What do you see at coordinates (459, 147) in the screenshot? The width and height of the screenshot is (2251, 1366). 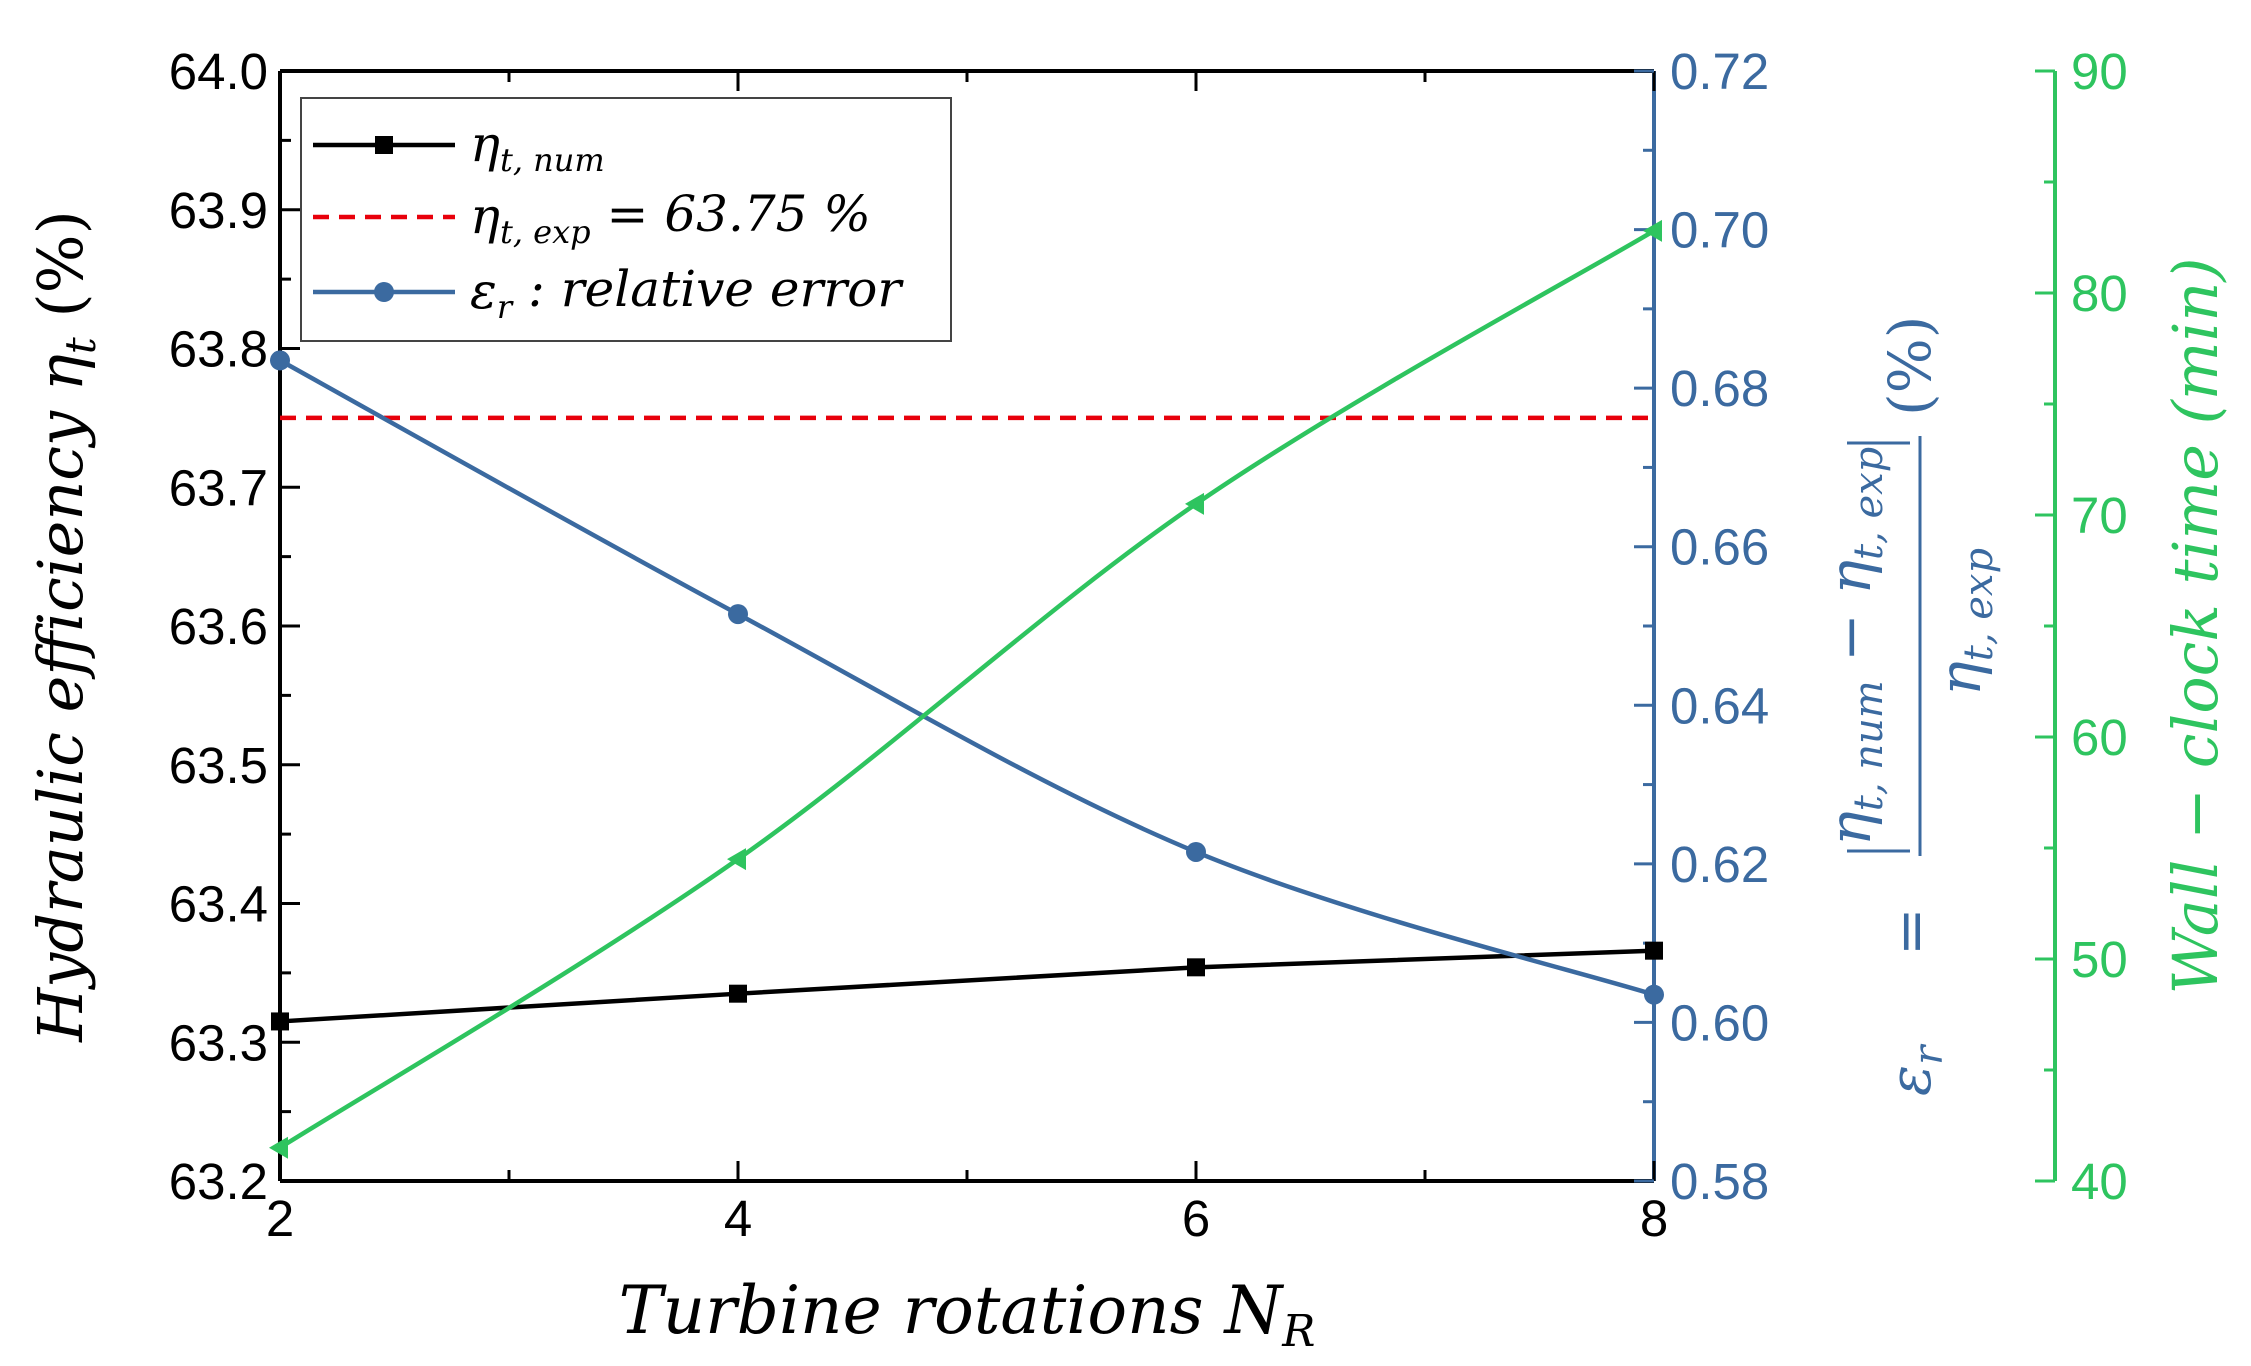 I see `legend-item: ηt, num` at bounding box center [459, 147].